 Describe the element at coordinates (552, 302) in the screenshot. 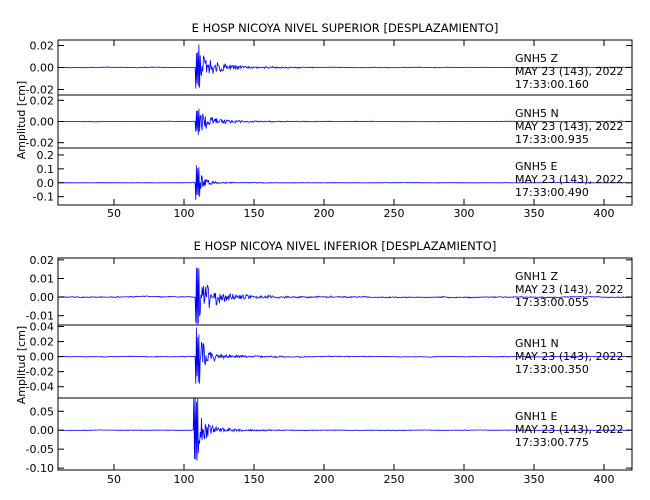

I see `time-label: 17:33:00.055` at that location.